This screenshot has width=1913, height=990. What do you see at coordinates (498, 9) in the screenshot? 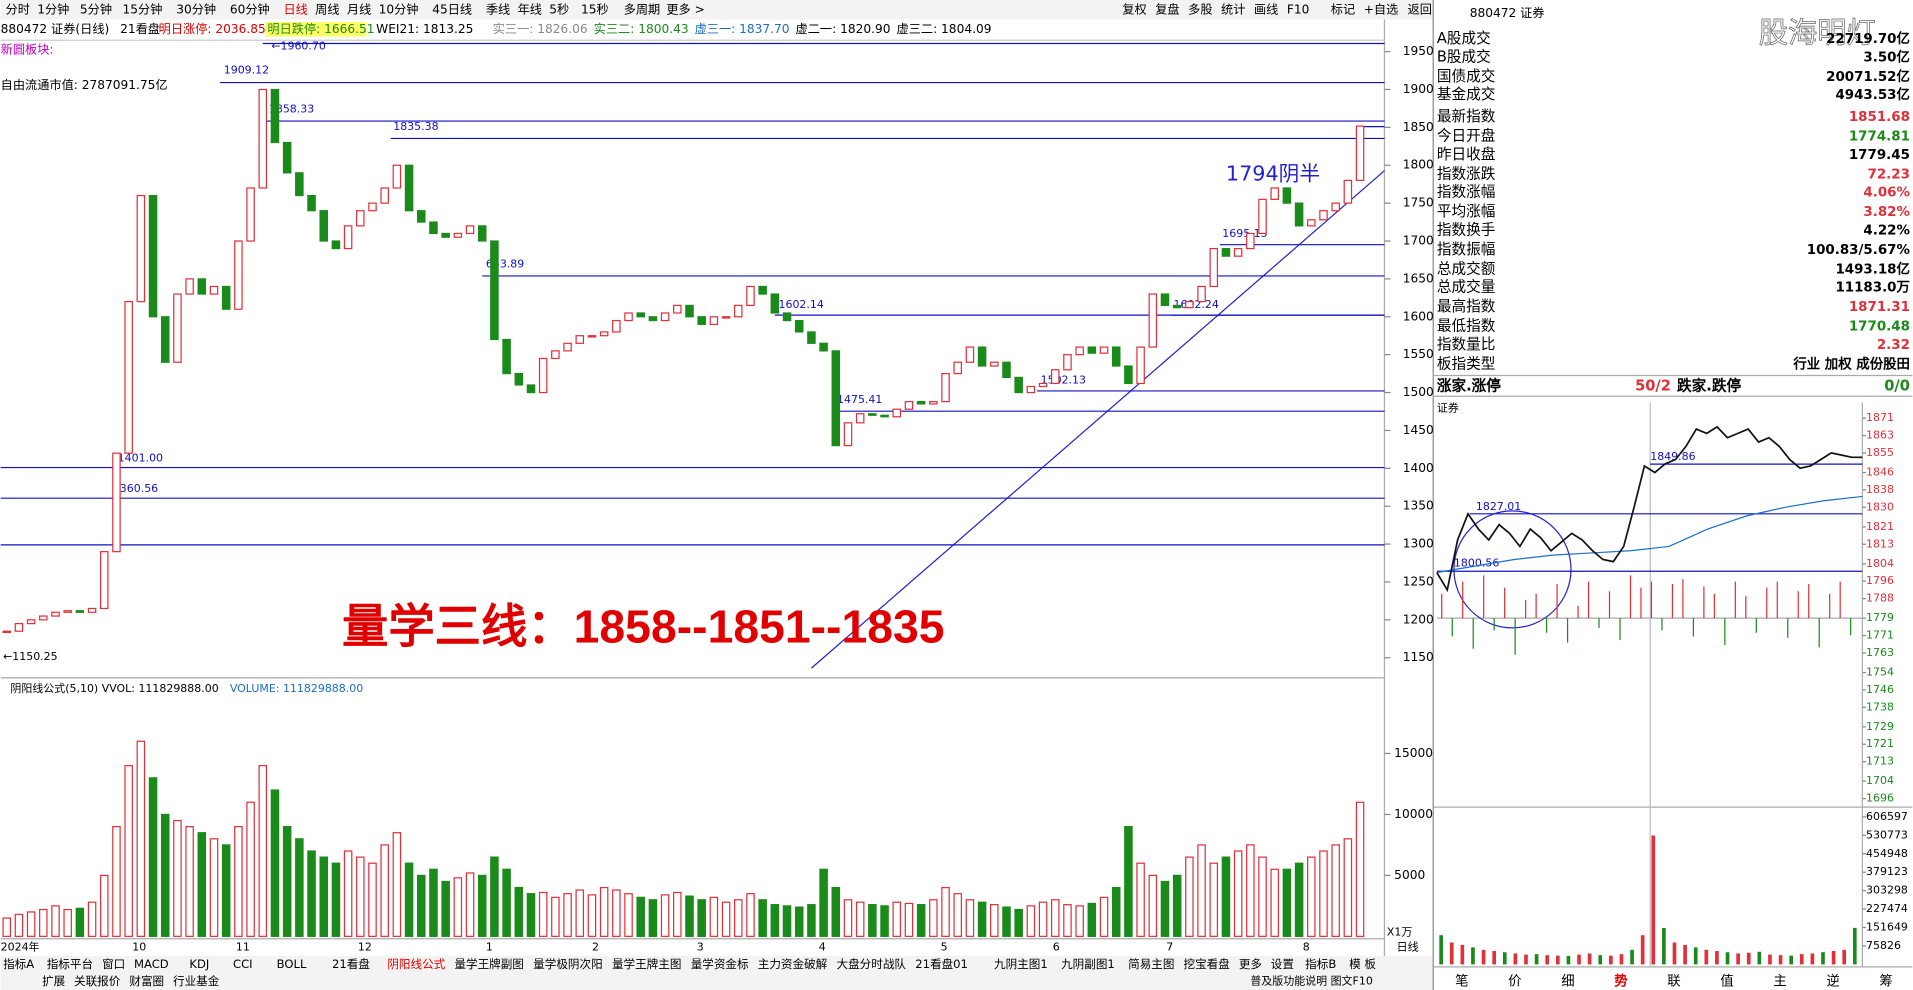
I see `period-tab: 季线` at bounding box center [498, 9].